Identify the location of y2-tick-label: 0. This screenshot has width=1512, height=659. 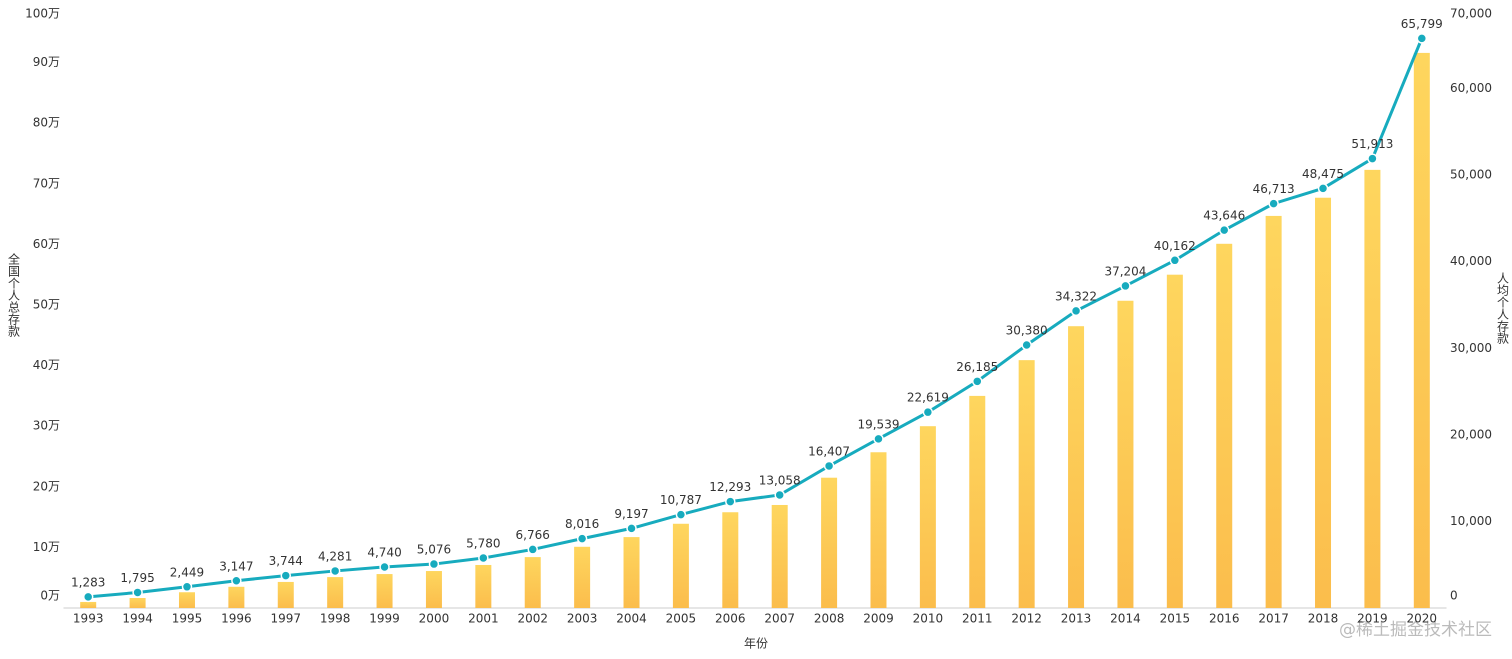
(1454, 596).